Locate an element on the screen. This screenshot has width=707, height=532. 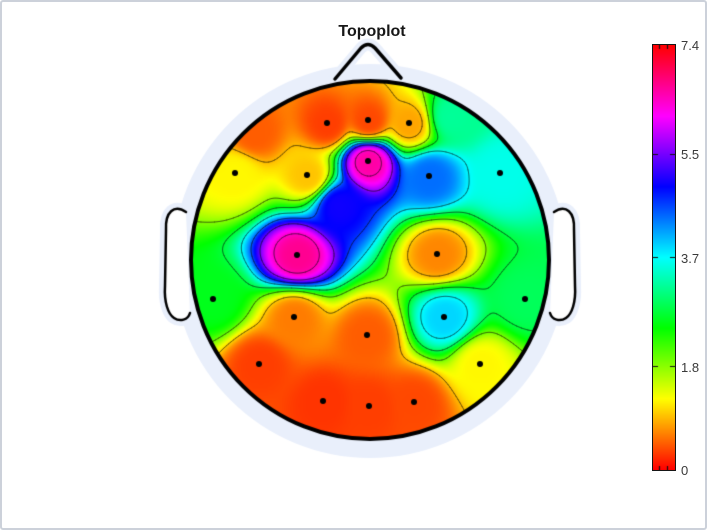
colorbar-tick-label: 5.5 is located at coordinates (690, 155).